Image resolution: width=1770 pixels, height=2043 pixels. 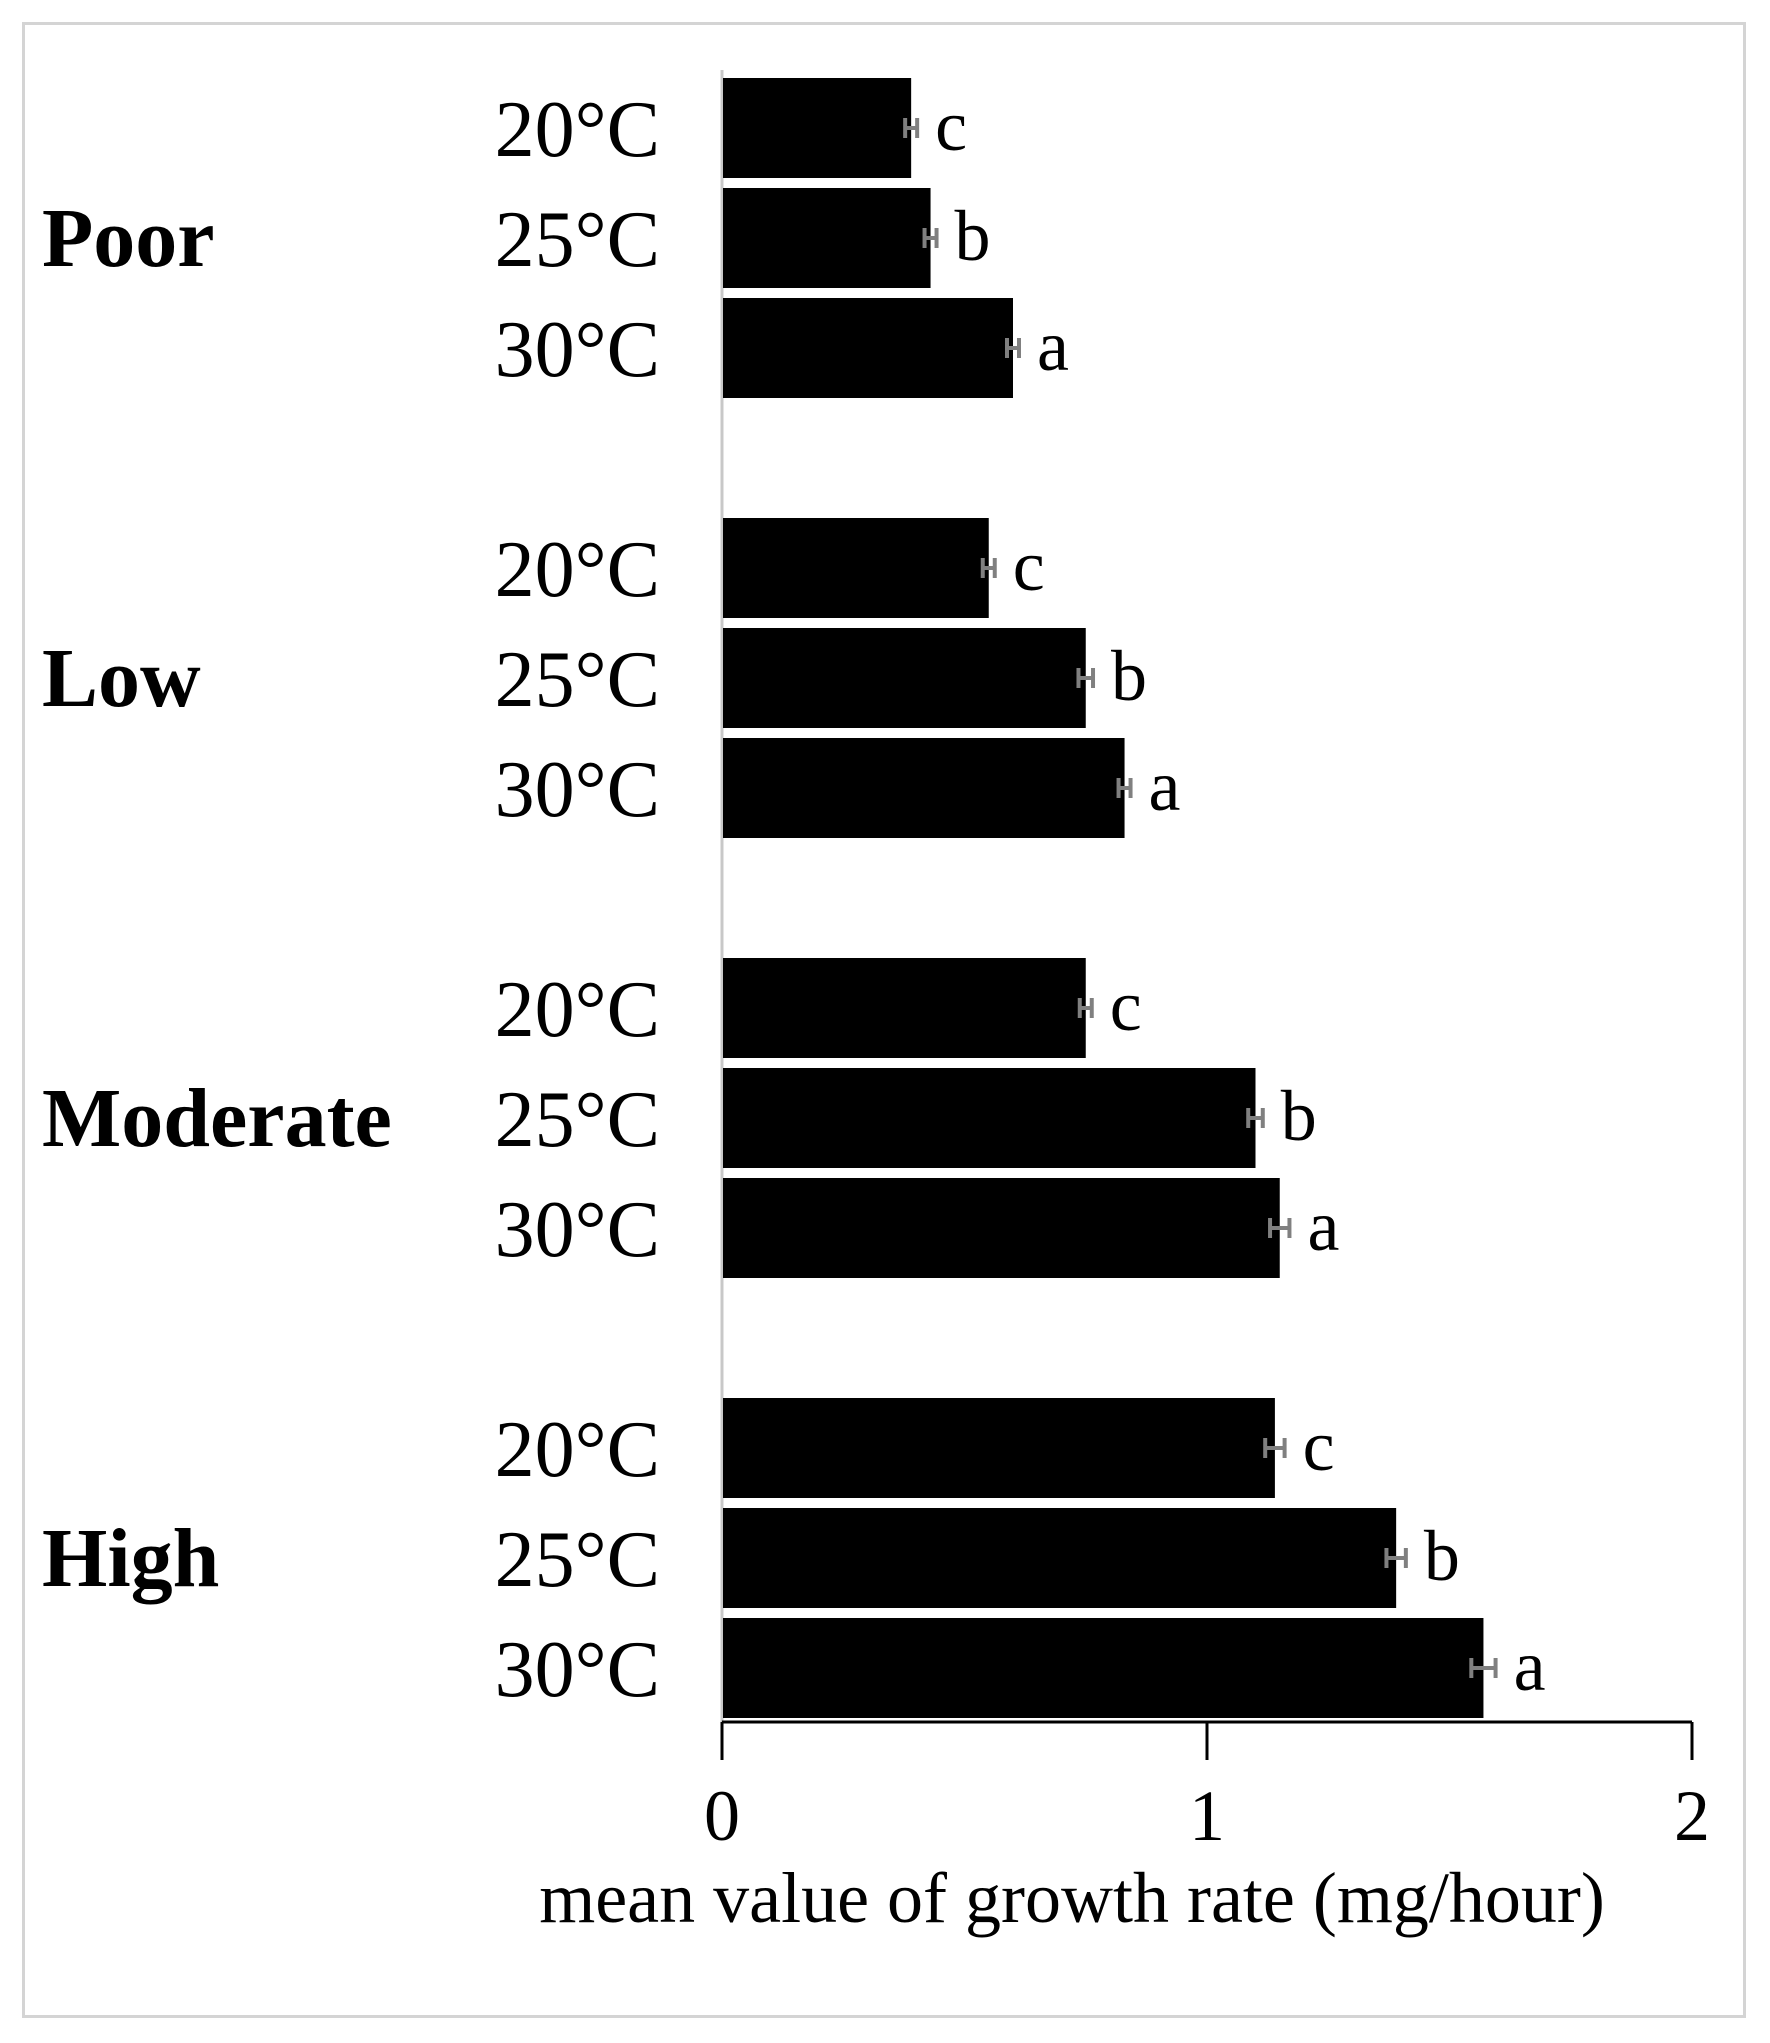 What do you see at coordinates (130, 1558) in the screenshot?
I see `group-label-high: High` at bounding box center [130, 1558].